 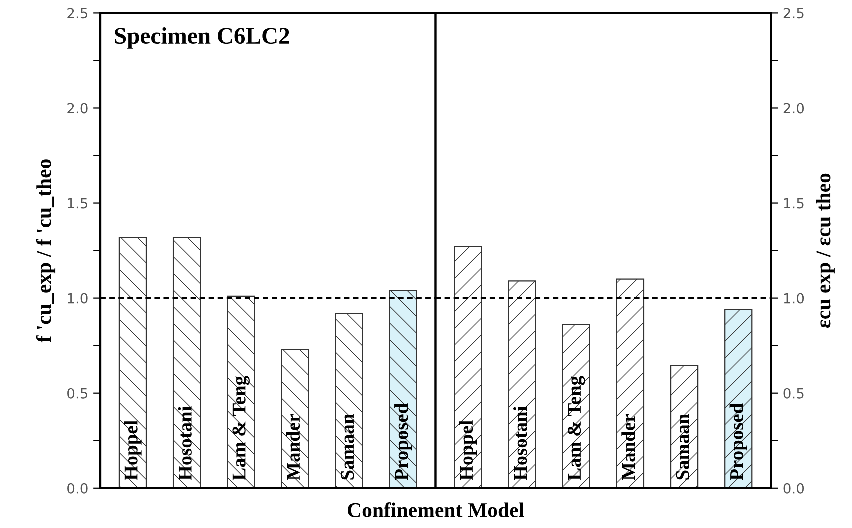 I want to click on y-axis-title: f 'cu_exp / f 'cu_theo, so click(x=46, y=251).